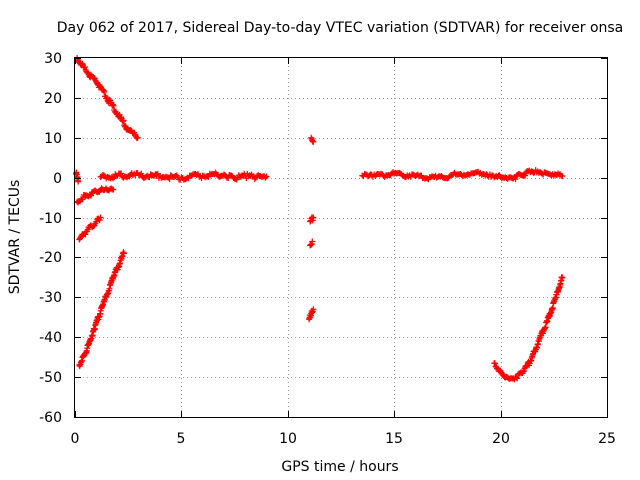  What do you see at coordinates (181, 439) in the screenshot?
I see `x-tick-label: 5` at bounding box center [181, 439].